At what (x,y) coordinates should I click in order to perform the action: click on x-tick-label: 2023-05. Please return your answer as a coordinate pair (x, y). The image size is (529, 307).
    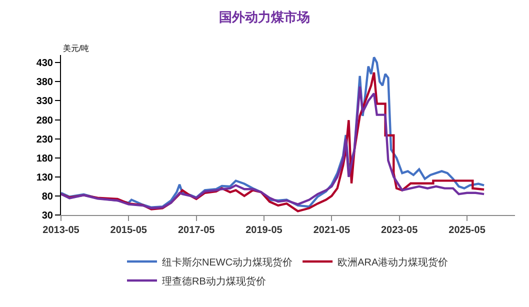
    Looking at the image, I should click on (399, 230).